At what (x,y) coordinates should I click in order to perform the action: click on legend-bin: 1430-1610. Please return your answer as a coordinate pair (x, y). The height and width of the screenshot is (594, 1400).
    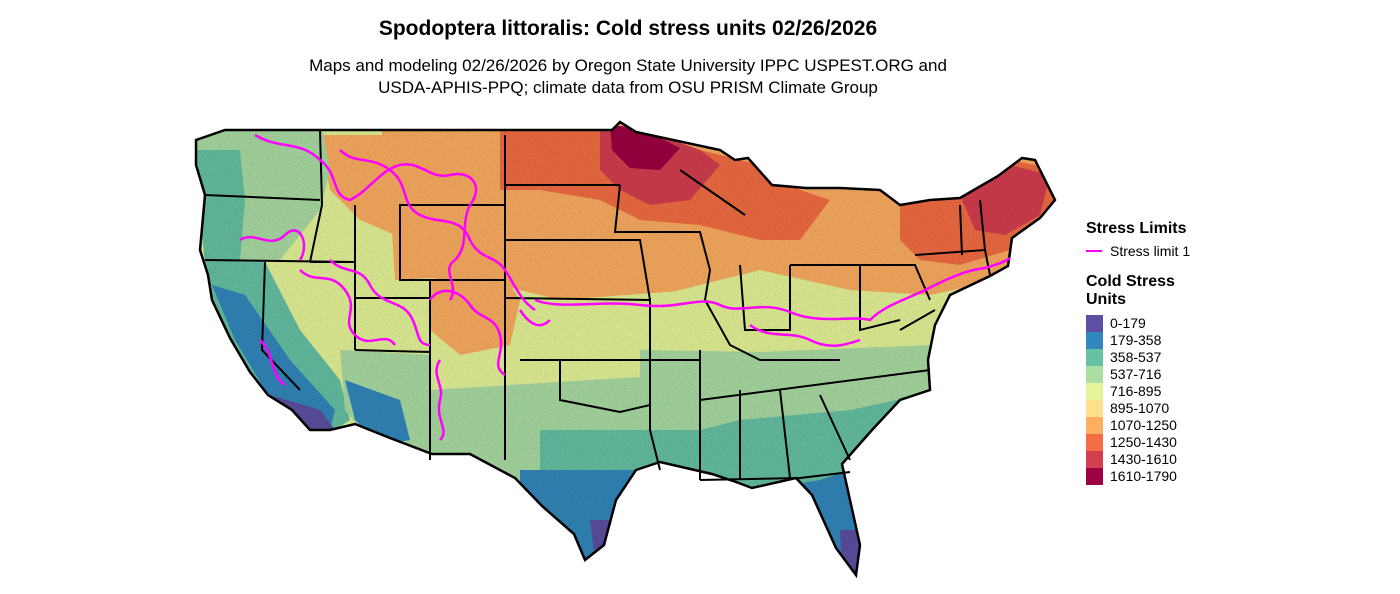
    Looking at the image, I should click on (1236, 459).